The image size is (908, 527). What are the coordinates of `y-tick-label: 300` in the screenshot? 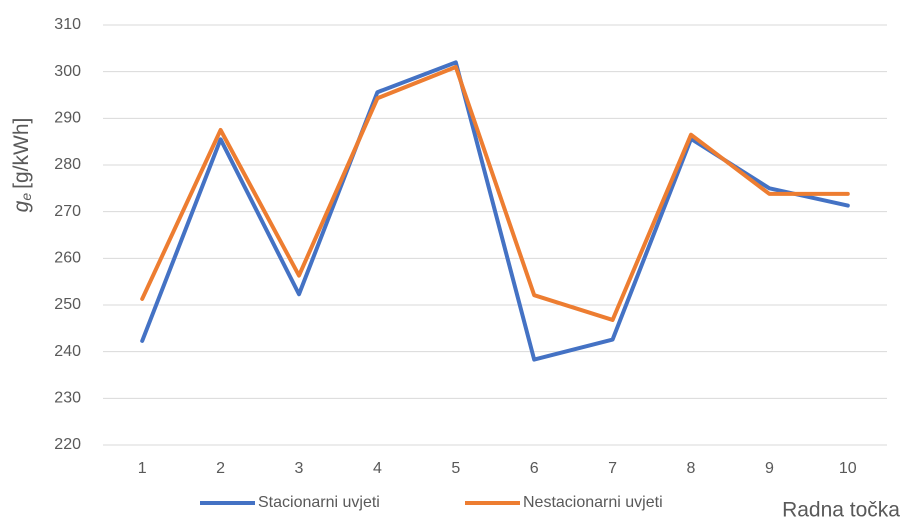 It's located at (67, 71).